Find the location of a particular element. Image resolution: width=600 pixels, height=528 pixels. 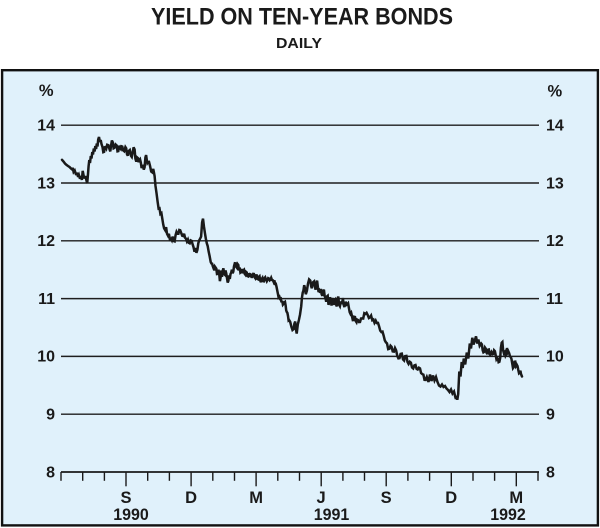

svg-text: YIELD ON TEN-YEAR BONDS is located at coordinates (302, 17).